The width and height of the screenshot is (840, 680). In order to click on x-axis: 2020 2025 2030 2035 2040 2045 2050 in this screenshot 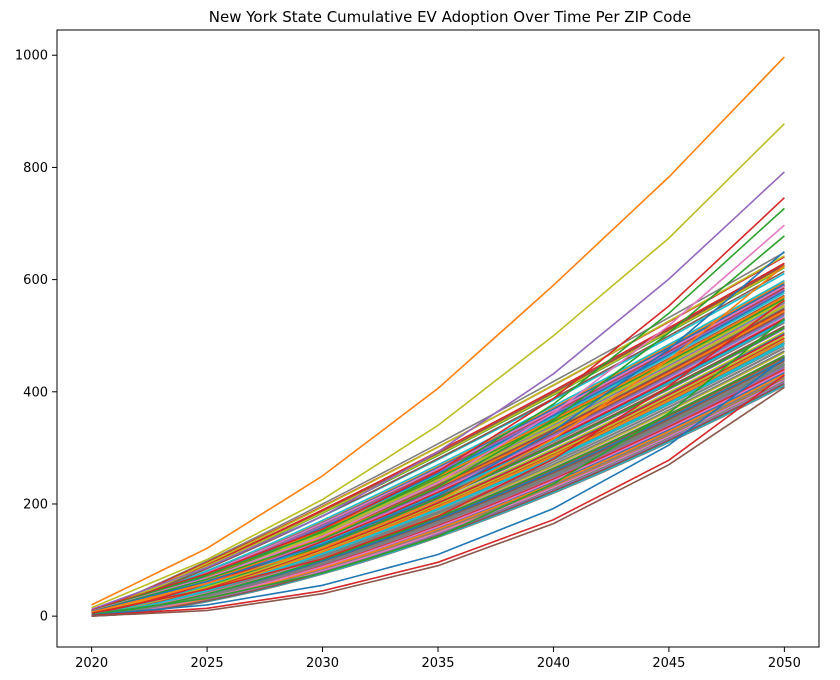, I will do `click(438, 659)`.